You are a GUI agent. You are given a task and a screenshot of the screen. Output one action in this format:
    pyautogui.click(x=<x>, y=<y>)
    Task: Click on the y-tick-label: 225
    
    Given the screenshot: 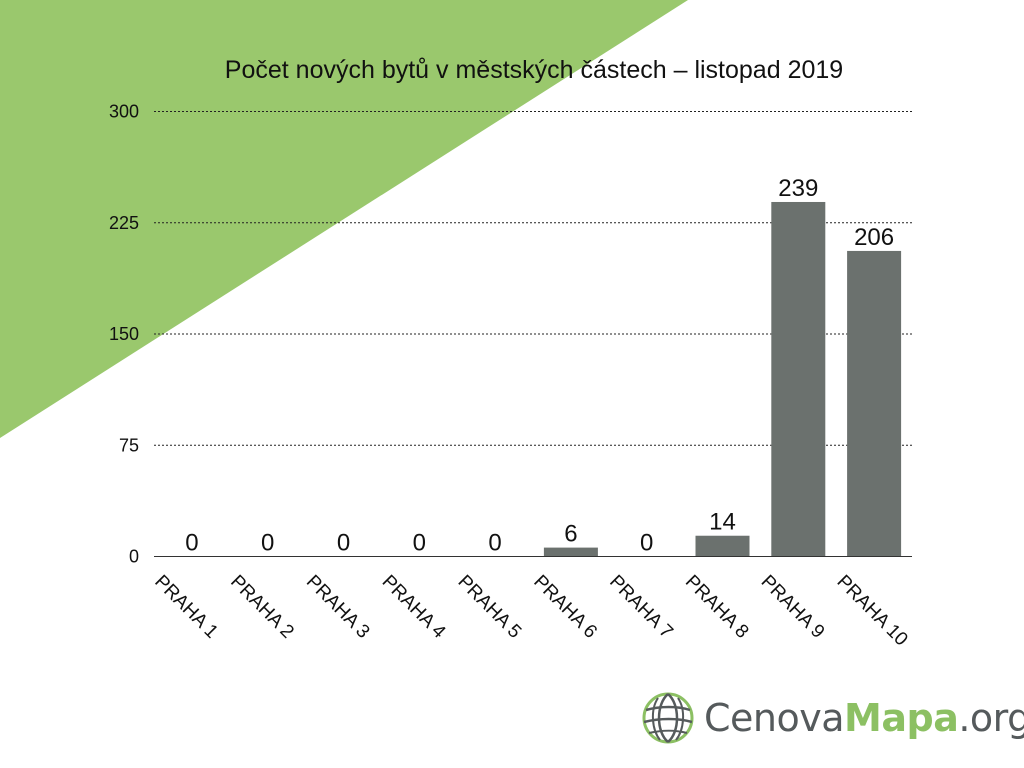 What is the action you would take?
    pyautogui.click(x=124, y=223)
    